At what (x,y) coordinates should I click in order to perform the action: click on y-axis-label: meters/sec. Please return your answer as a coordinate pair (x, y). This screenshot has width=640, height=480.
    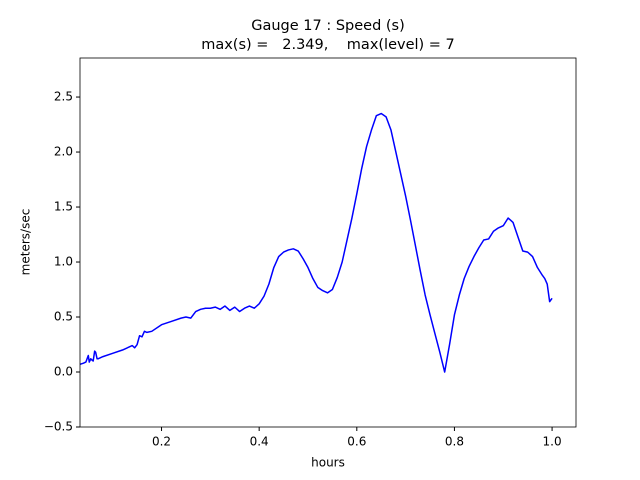
    Looking at the image, I should click on (26, 242).